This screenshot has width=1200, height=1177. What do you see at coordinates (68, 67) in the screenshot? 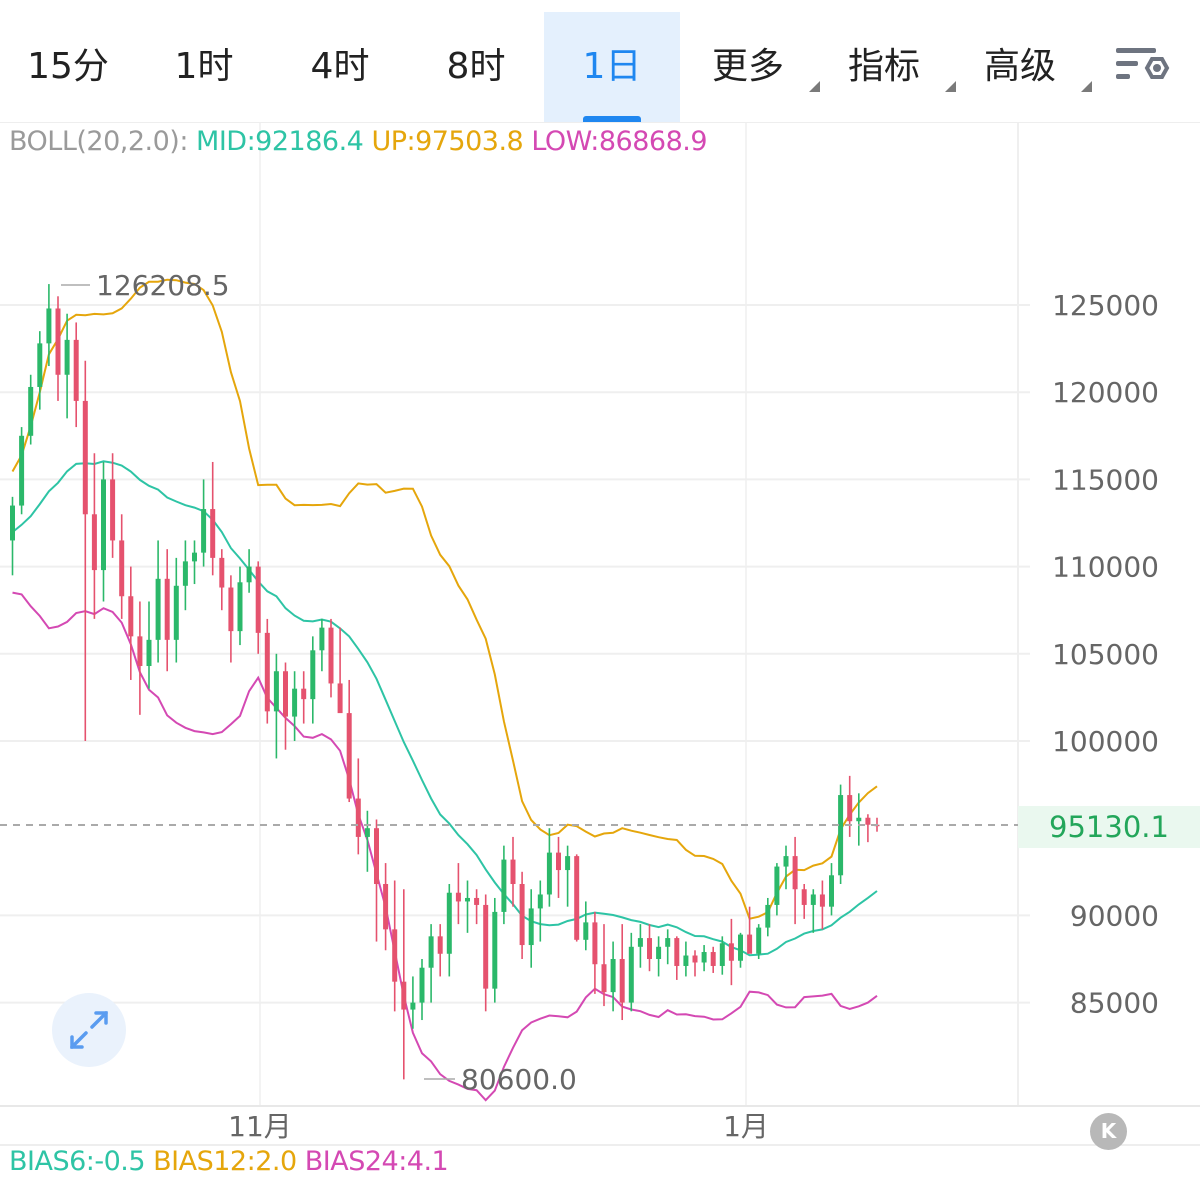
I see `tab-15m: 15分` at bounding box center [68, 67].